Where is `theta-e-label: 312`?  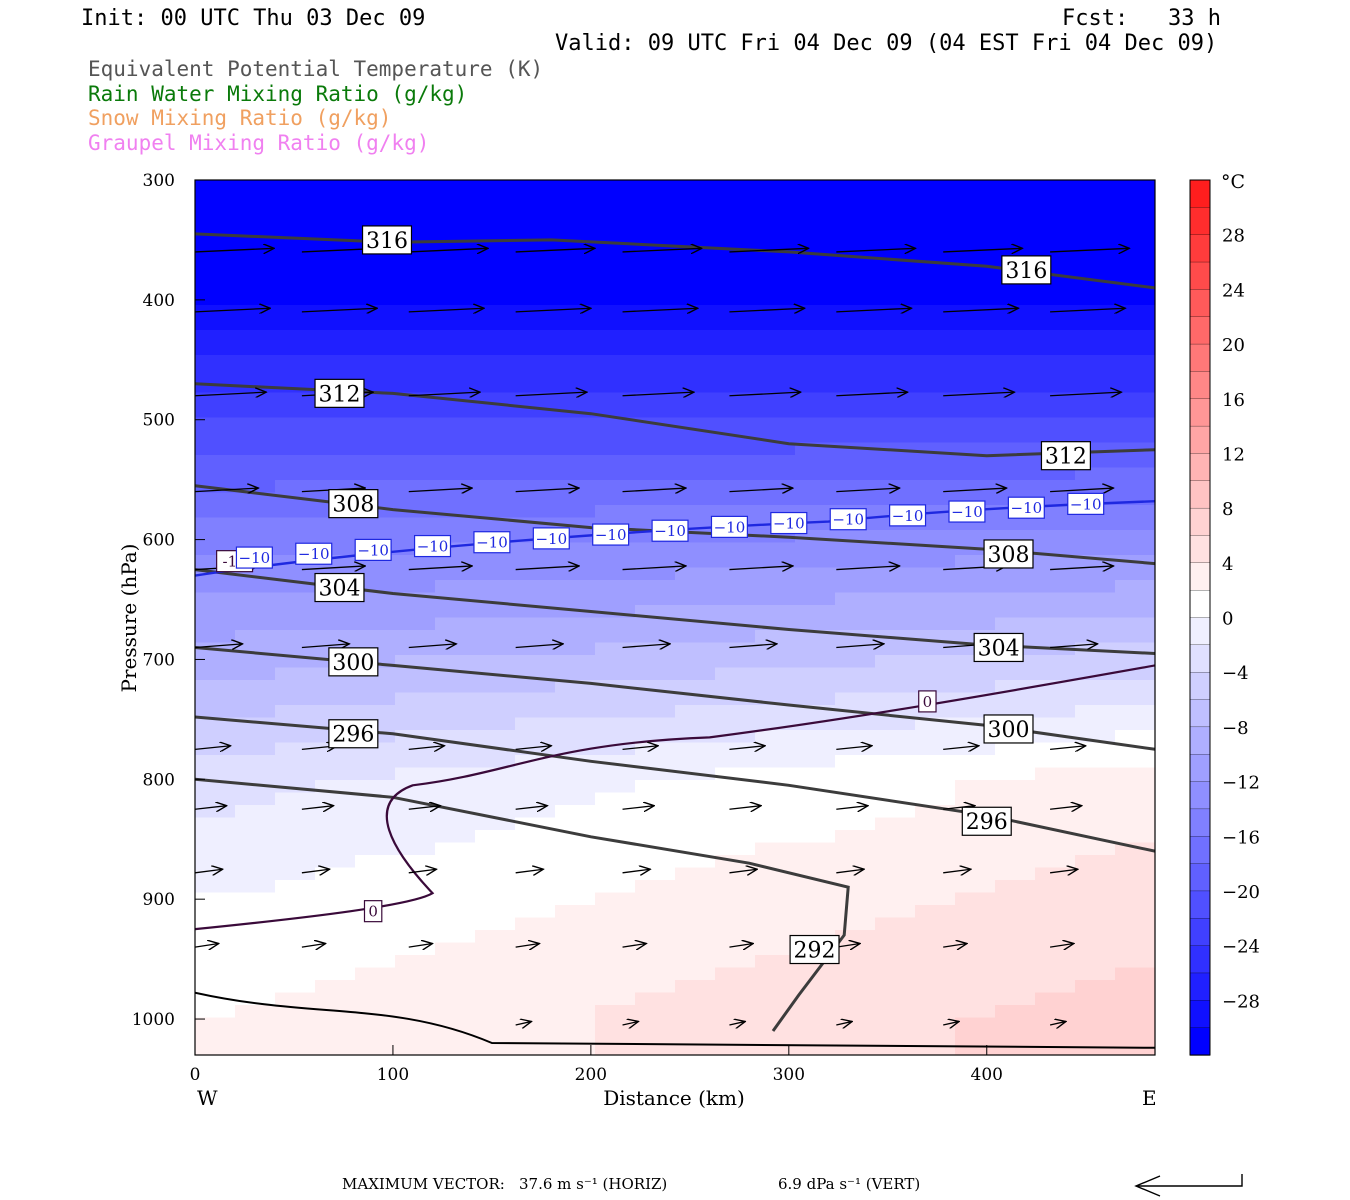 theta-e-label: 312 is located at coordinates (339, 393).